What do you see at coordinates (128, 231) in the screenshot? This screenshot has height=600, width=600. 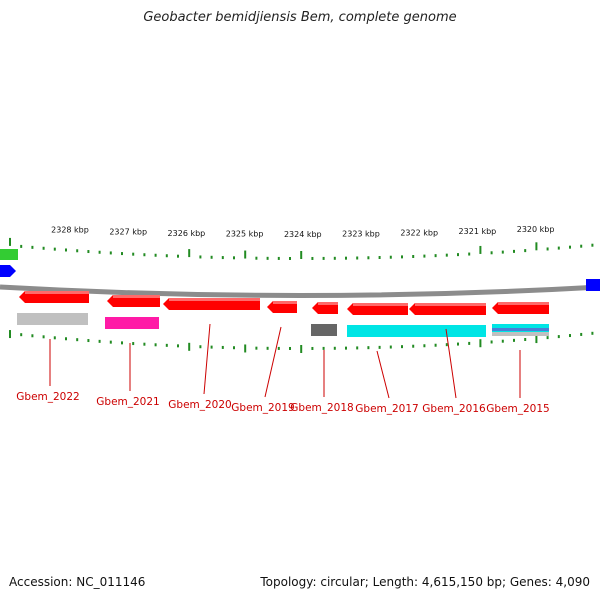 I see `scale-label: 2327 kbp` at bounding box center [128, 231].